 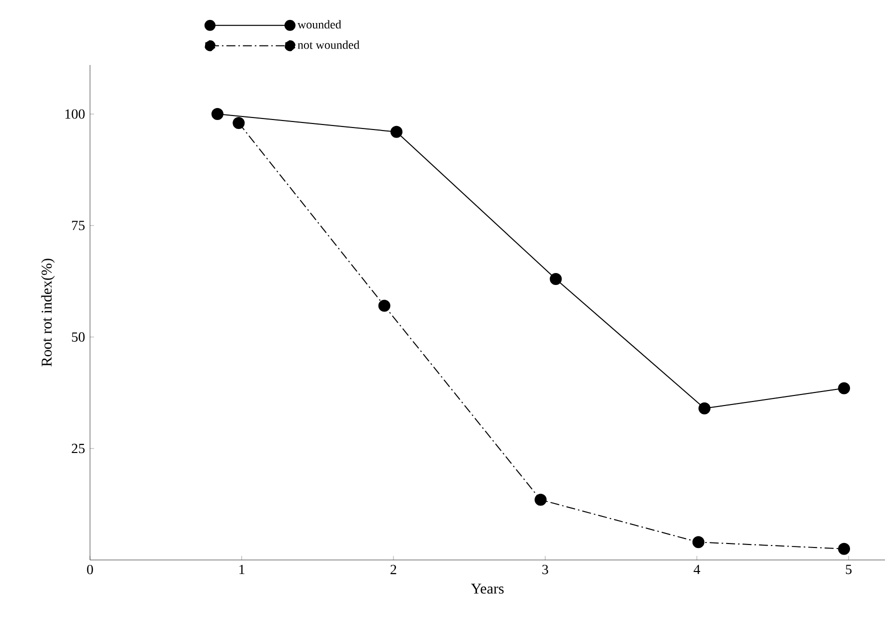 What do you see at coordinates (48, 312) in the screenshot?
I see `y-axis-title: Root rot index(%)` at bounding box center [48, 312].